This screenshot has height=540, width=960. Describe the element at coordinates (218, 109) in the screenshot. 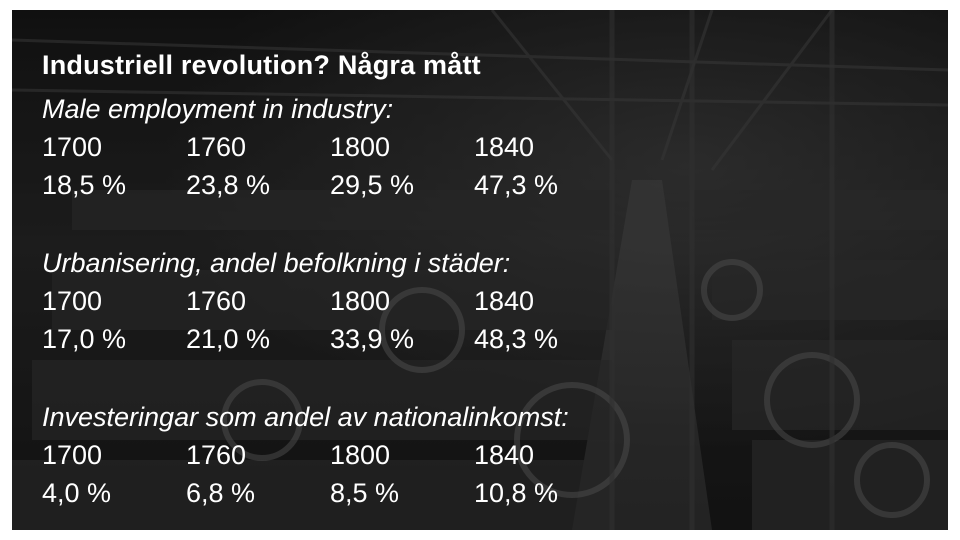

I see `section-heading: Male employment in industry:` at that location.